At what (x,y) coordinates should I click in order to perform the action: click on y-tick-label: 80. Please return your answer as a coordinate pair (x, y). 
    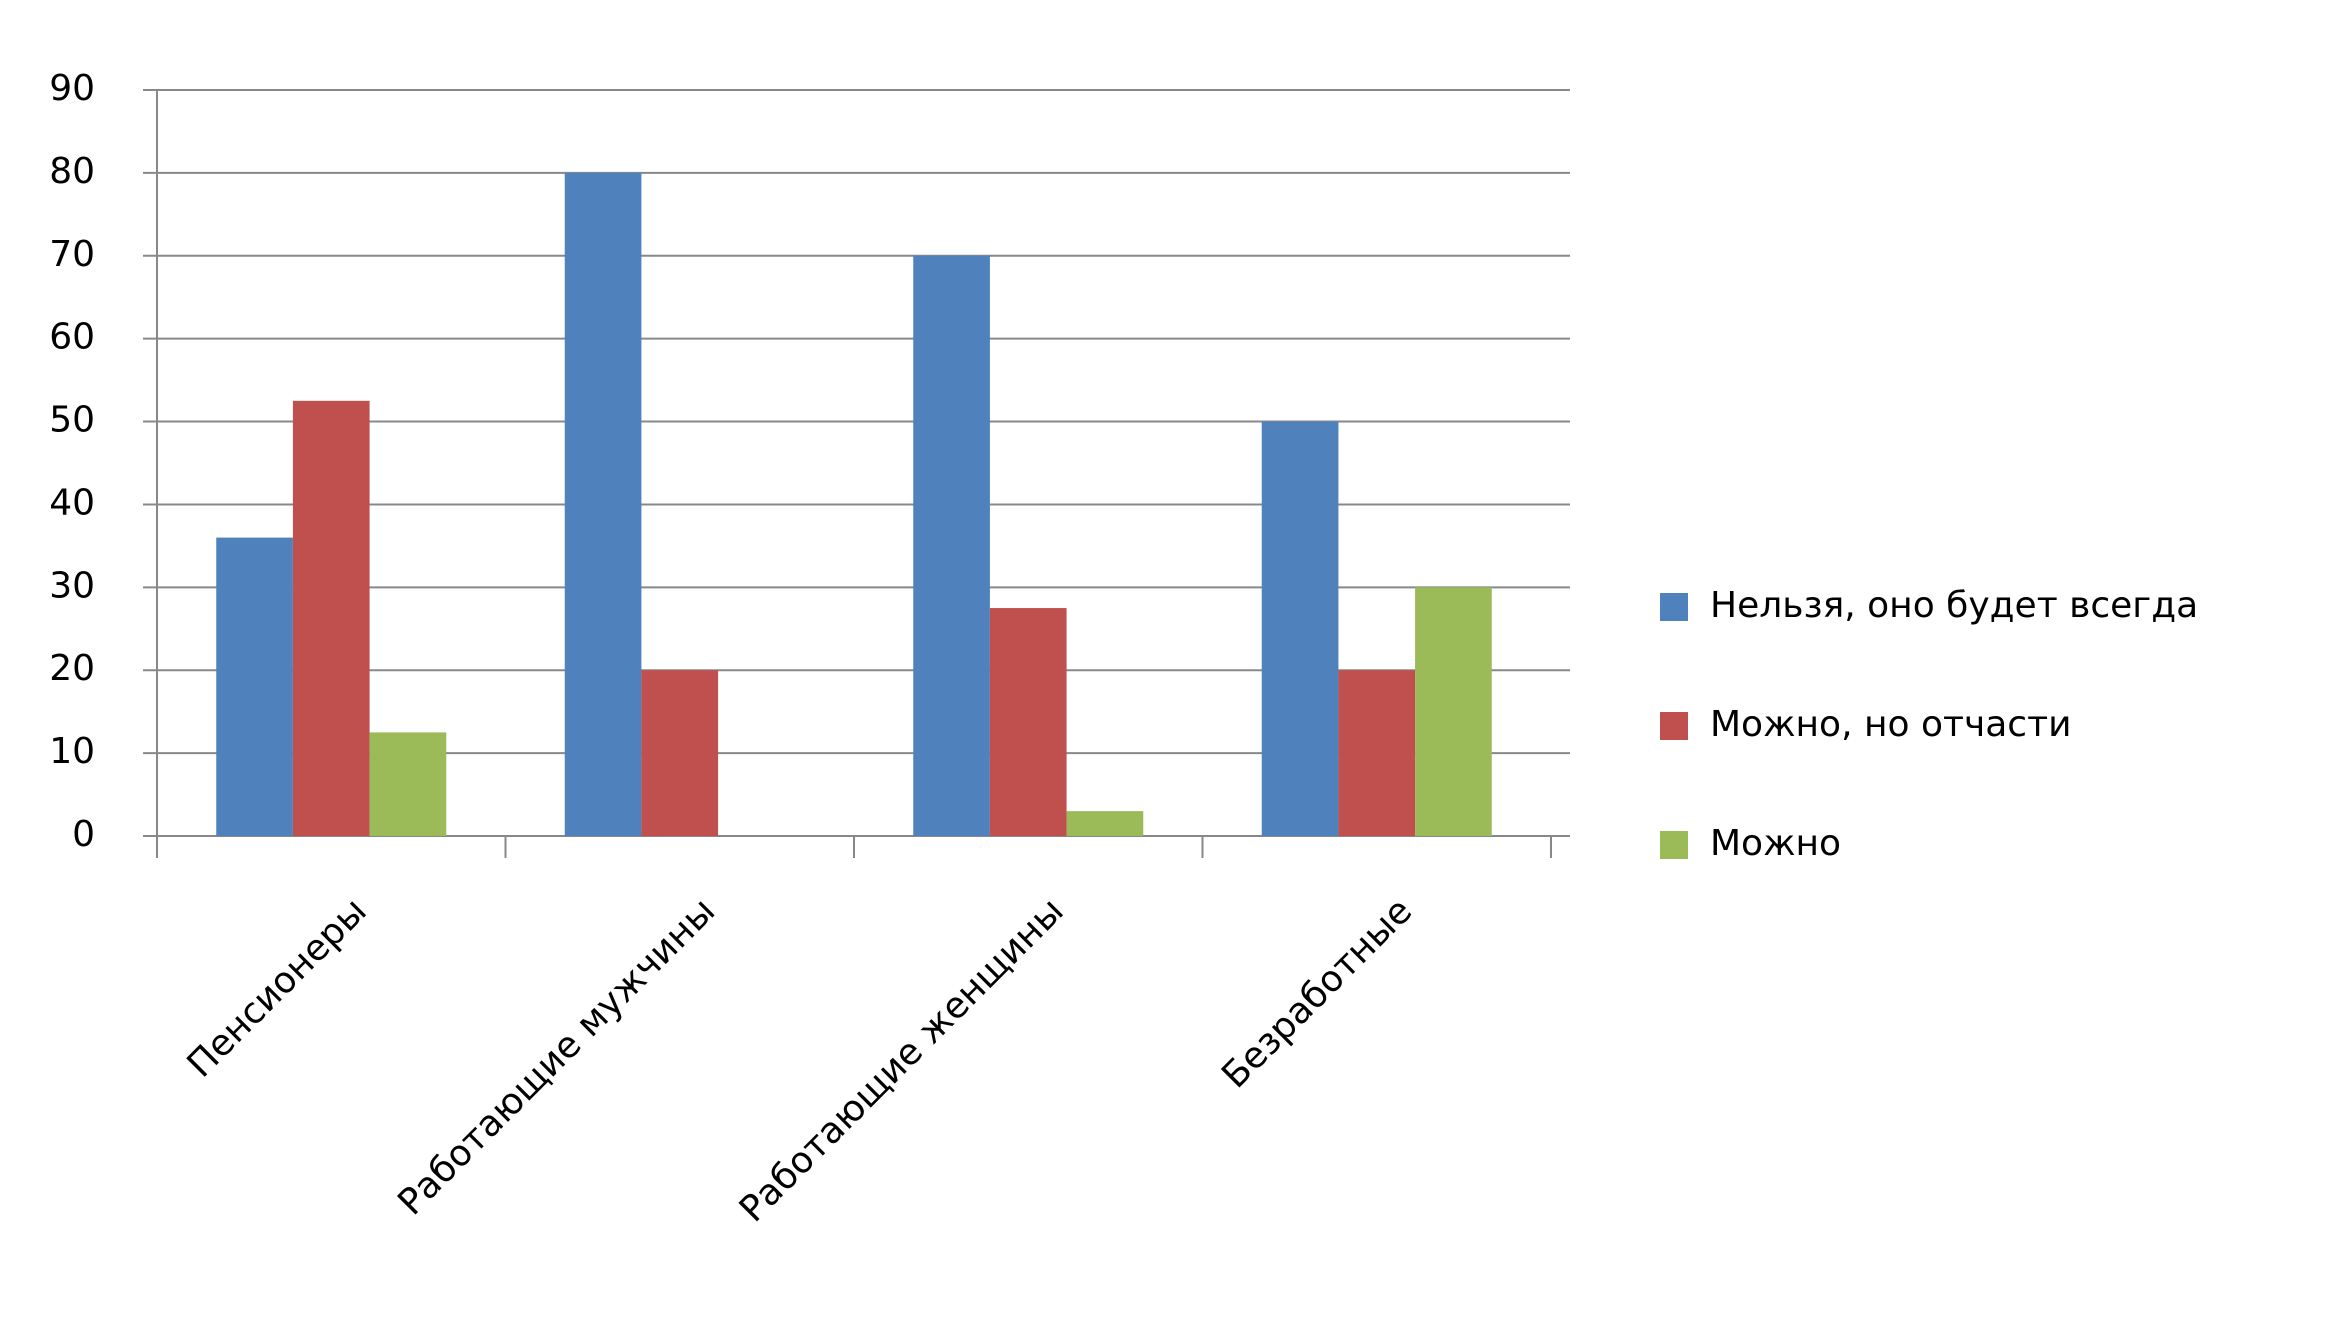
    Looking at the image, I should click on (72, 171).